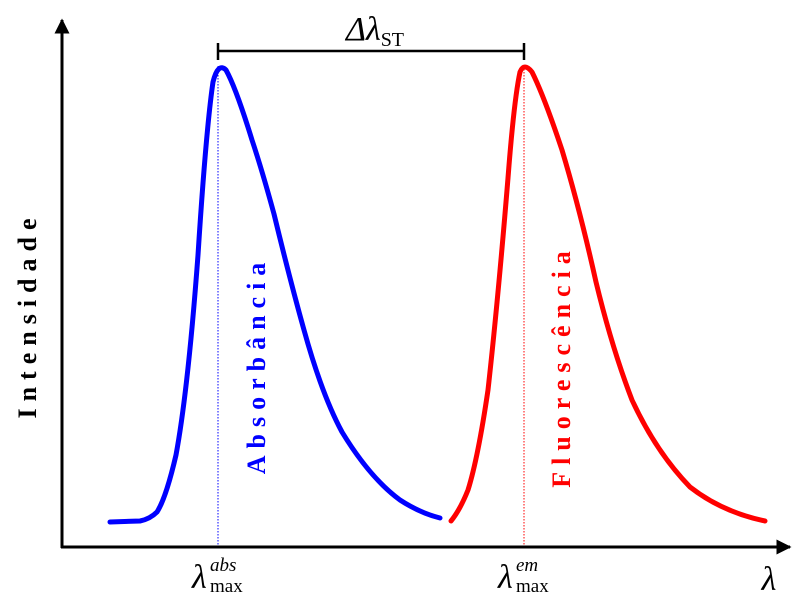 This screenshot has height=595, width=795. I want to click on absorbance-peak-superscript: abs, so click(223, 565).